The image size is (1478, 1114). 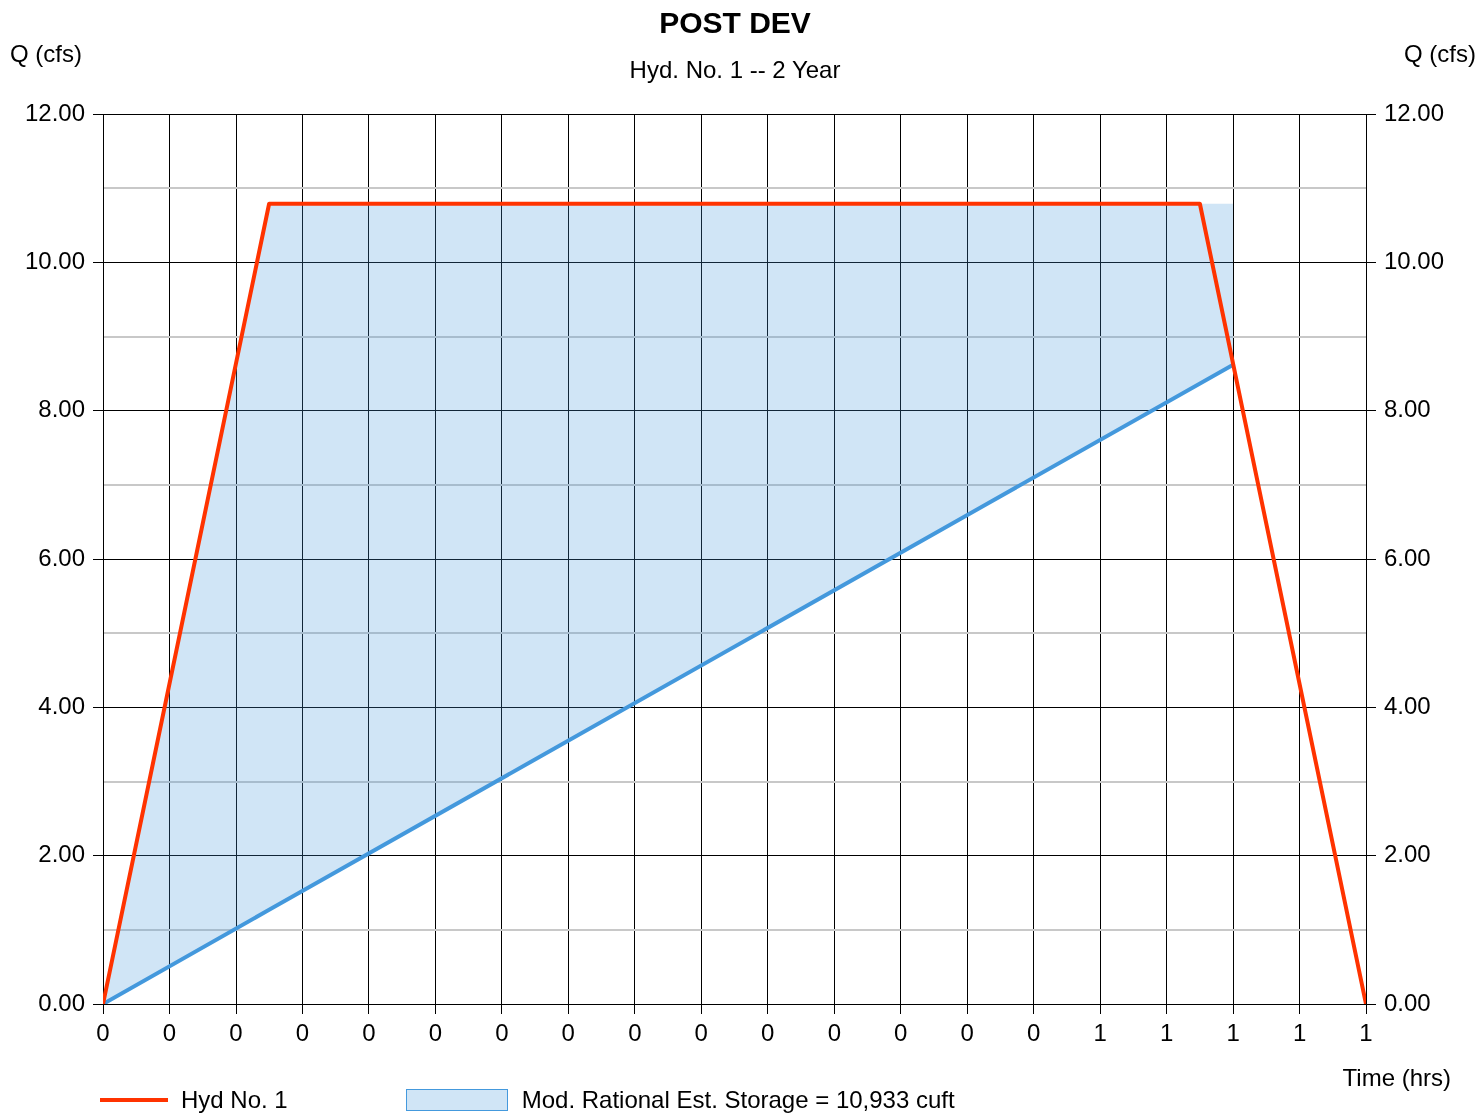 I want to click on y2-tick-label: 10.00, so click(x=1414, y=260).